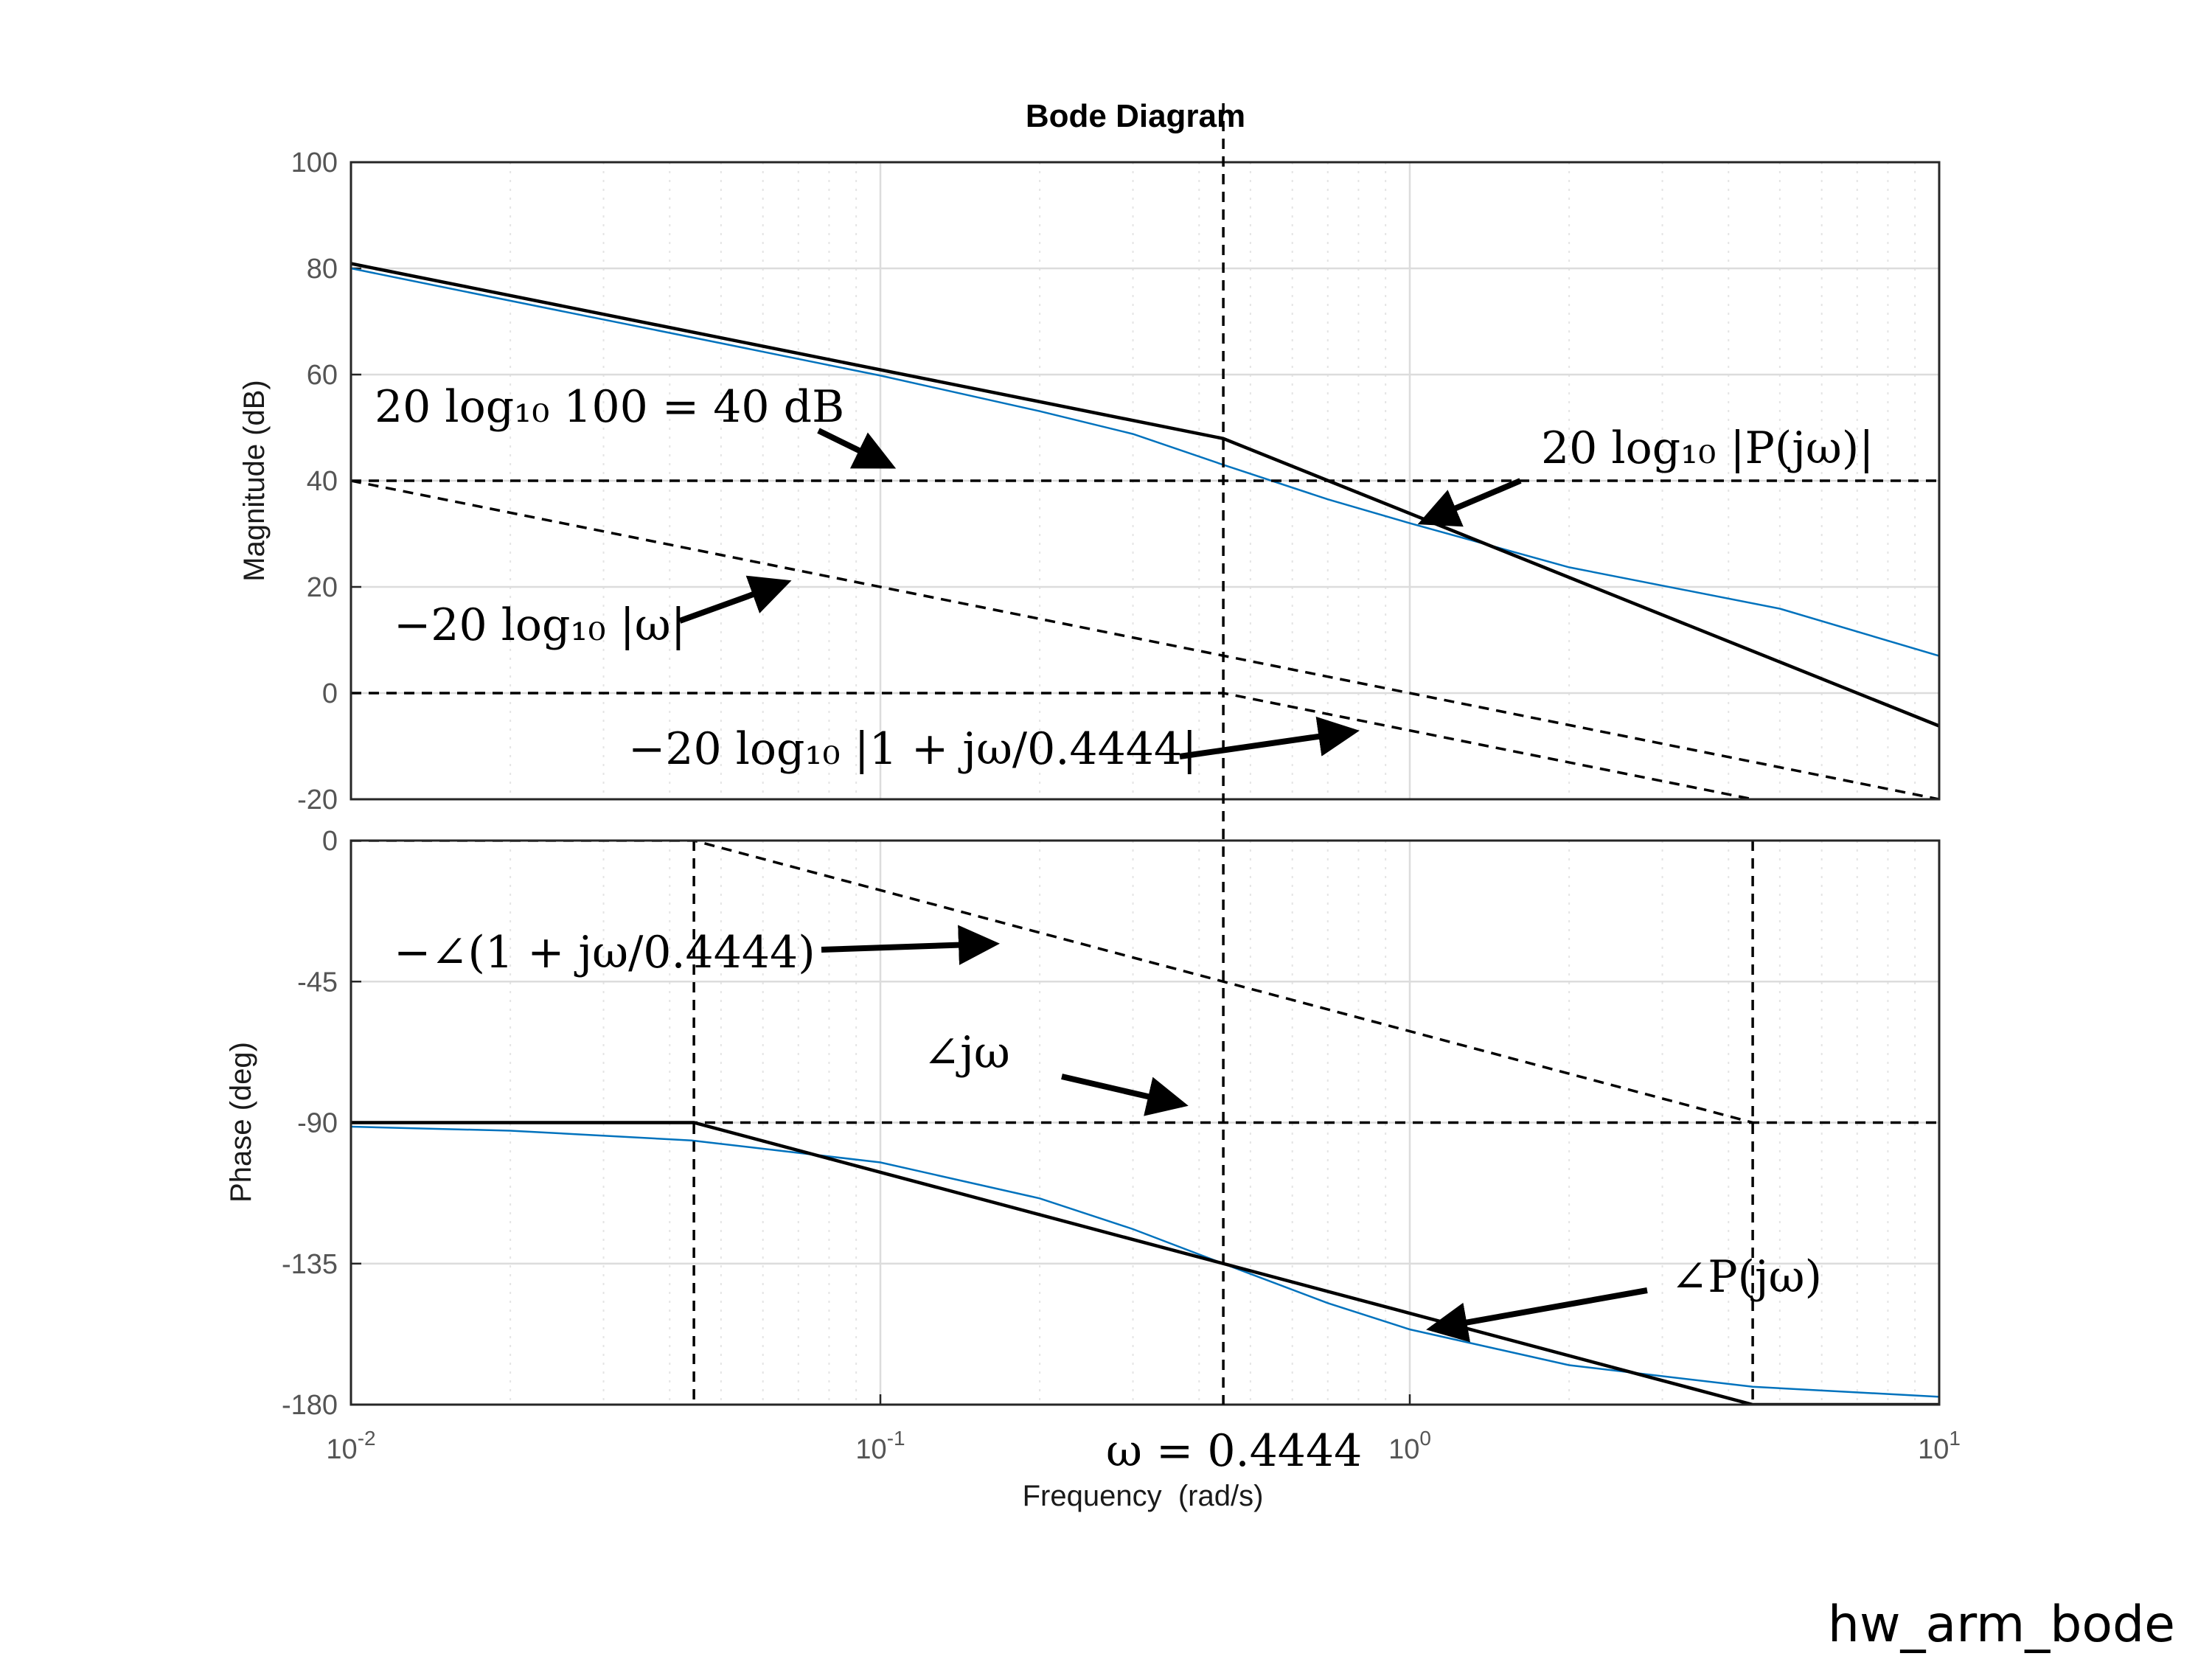  What do you see at coordinates (735, 599) in the screenshot?
I see `annotation-integrator-magnitude-arrow` at bounding box center [735, 599].